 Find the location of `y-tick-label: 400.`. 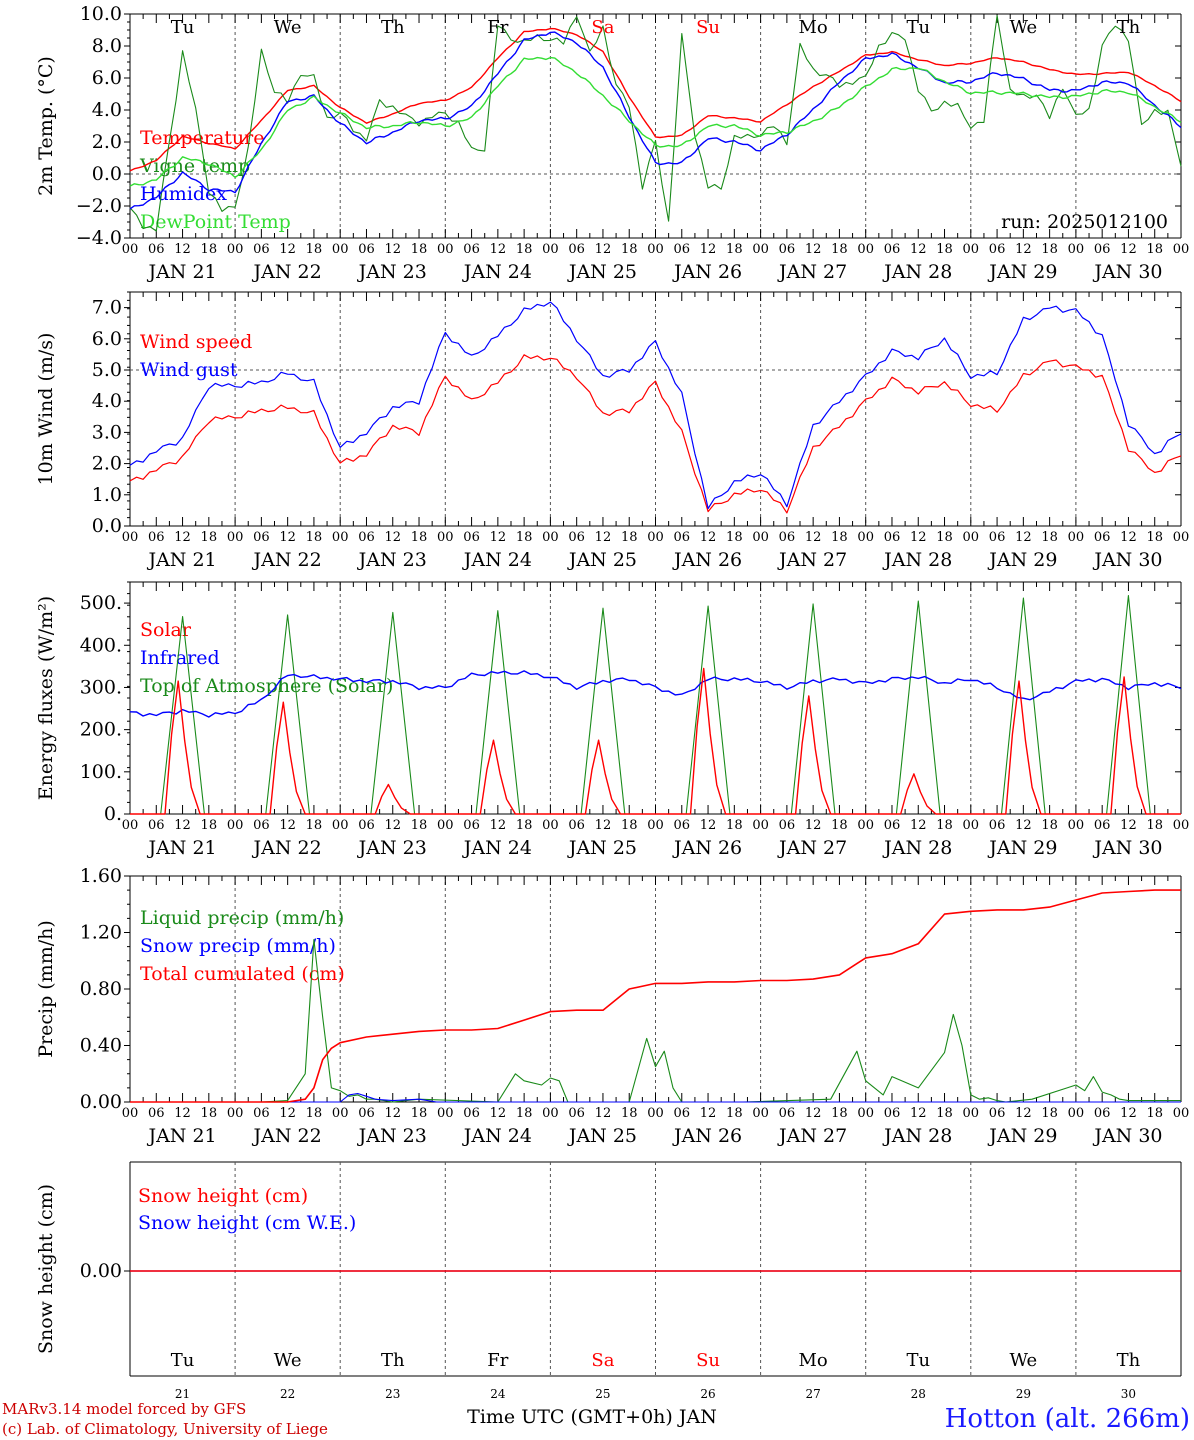

y-tick-label: 400. is located at coordinates (101, 645).